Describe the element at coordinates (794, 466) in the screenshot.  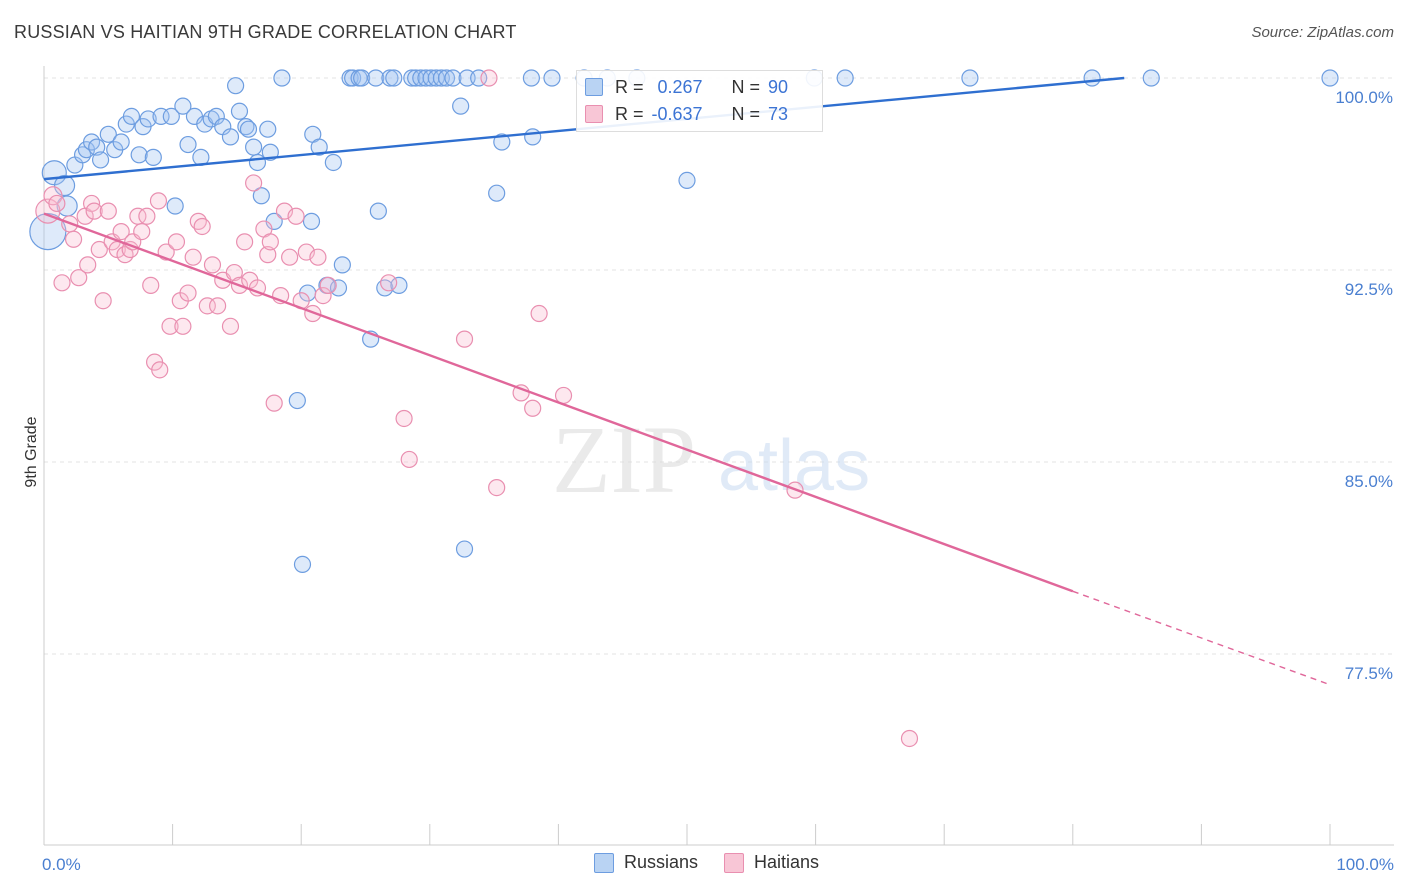
I see `watermark-atlas: atlas` at that location.